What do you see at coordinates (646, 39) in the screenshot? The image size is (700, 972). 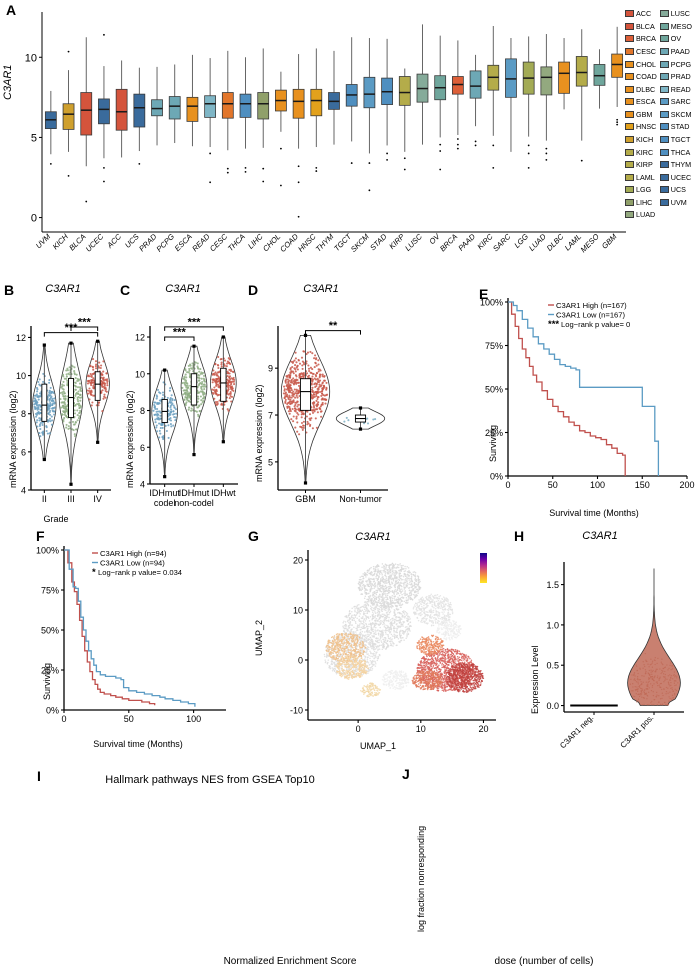 I see `legend-label: BRCA` at bounding box center [646, 39].